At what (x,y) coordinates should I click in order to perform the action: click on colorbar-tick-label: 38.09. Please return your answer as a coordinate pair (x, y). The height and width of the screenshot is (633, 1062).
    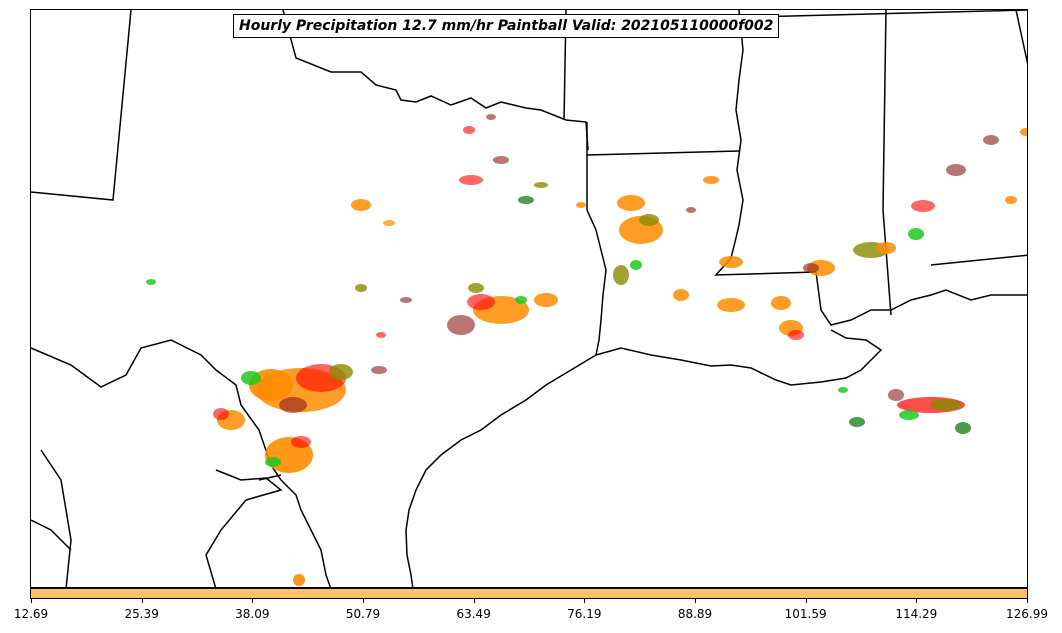
    Looking at the image, I should click on (252, 614).